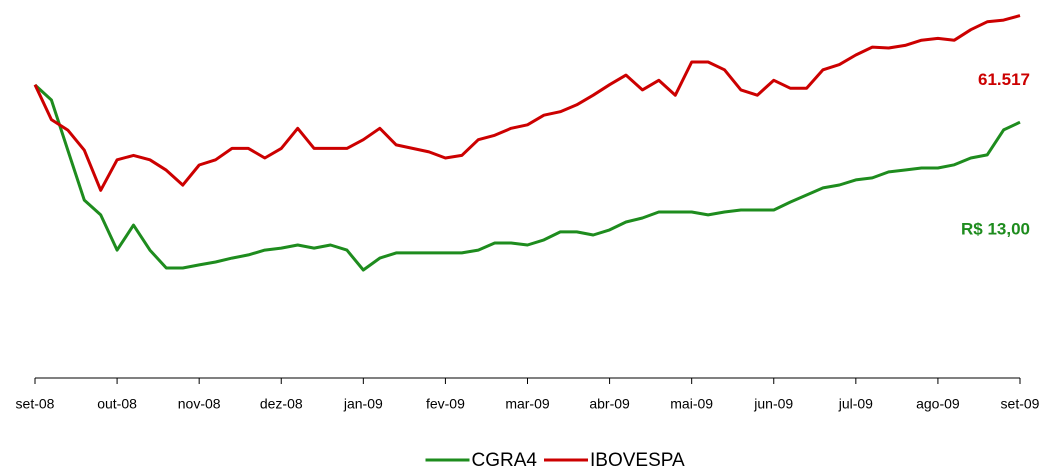 The width and height of the screenshot is (1050, 473). I want to click on annotation: R$ 13,00, so click(995, 229).